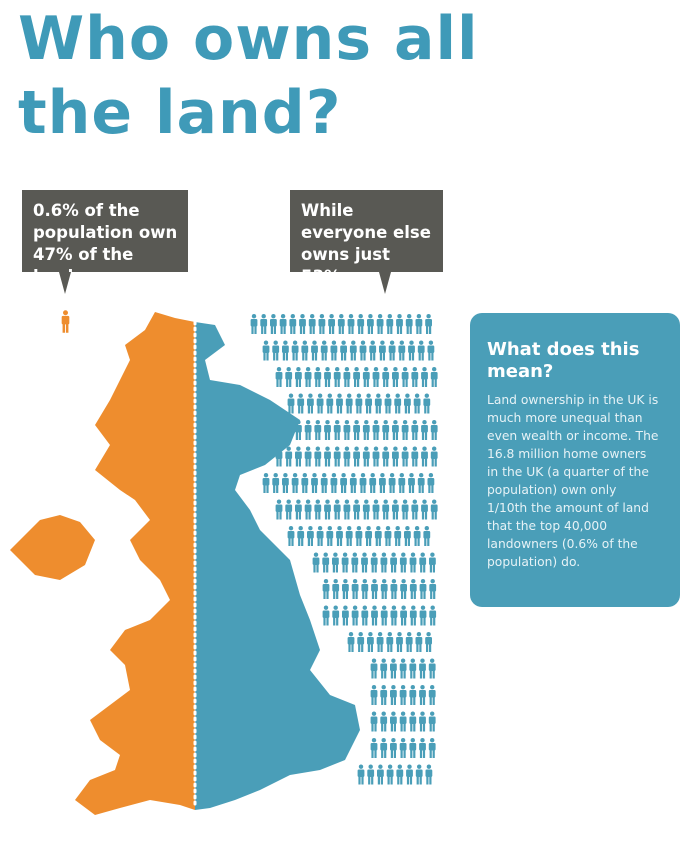 This screenshot has width=700, height=855. I want to click on map-west, so click(135, 563).